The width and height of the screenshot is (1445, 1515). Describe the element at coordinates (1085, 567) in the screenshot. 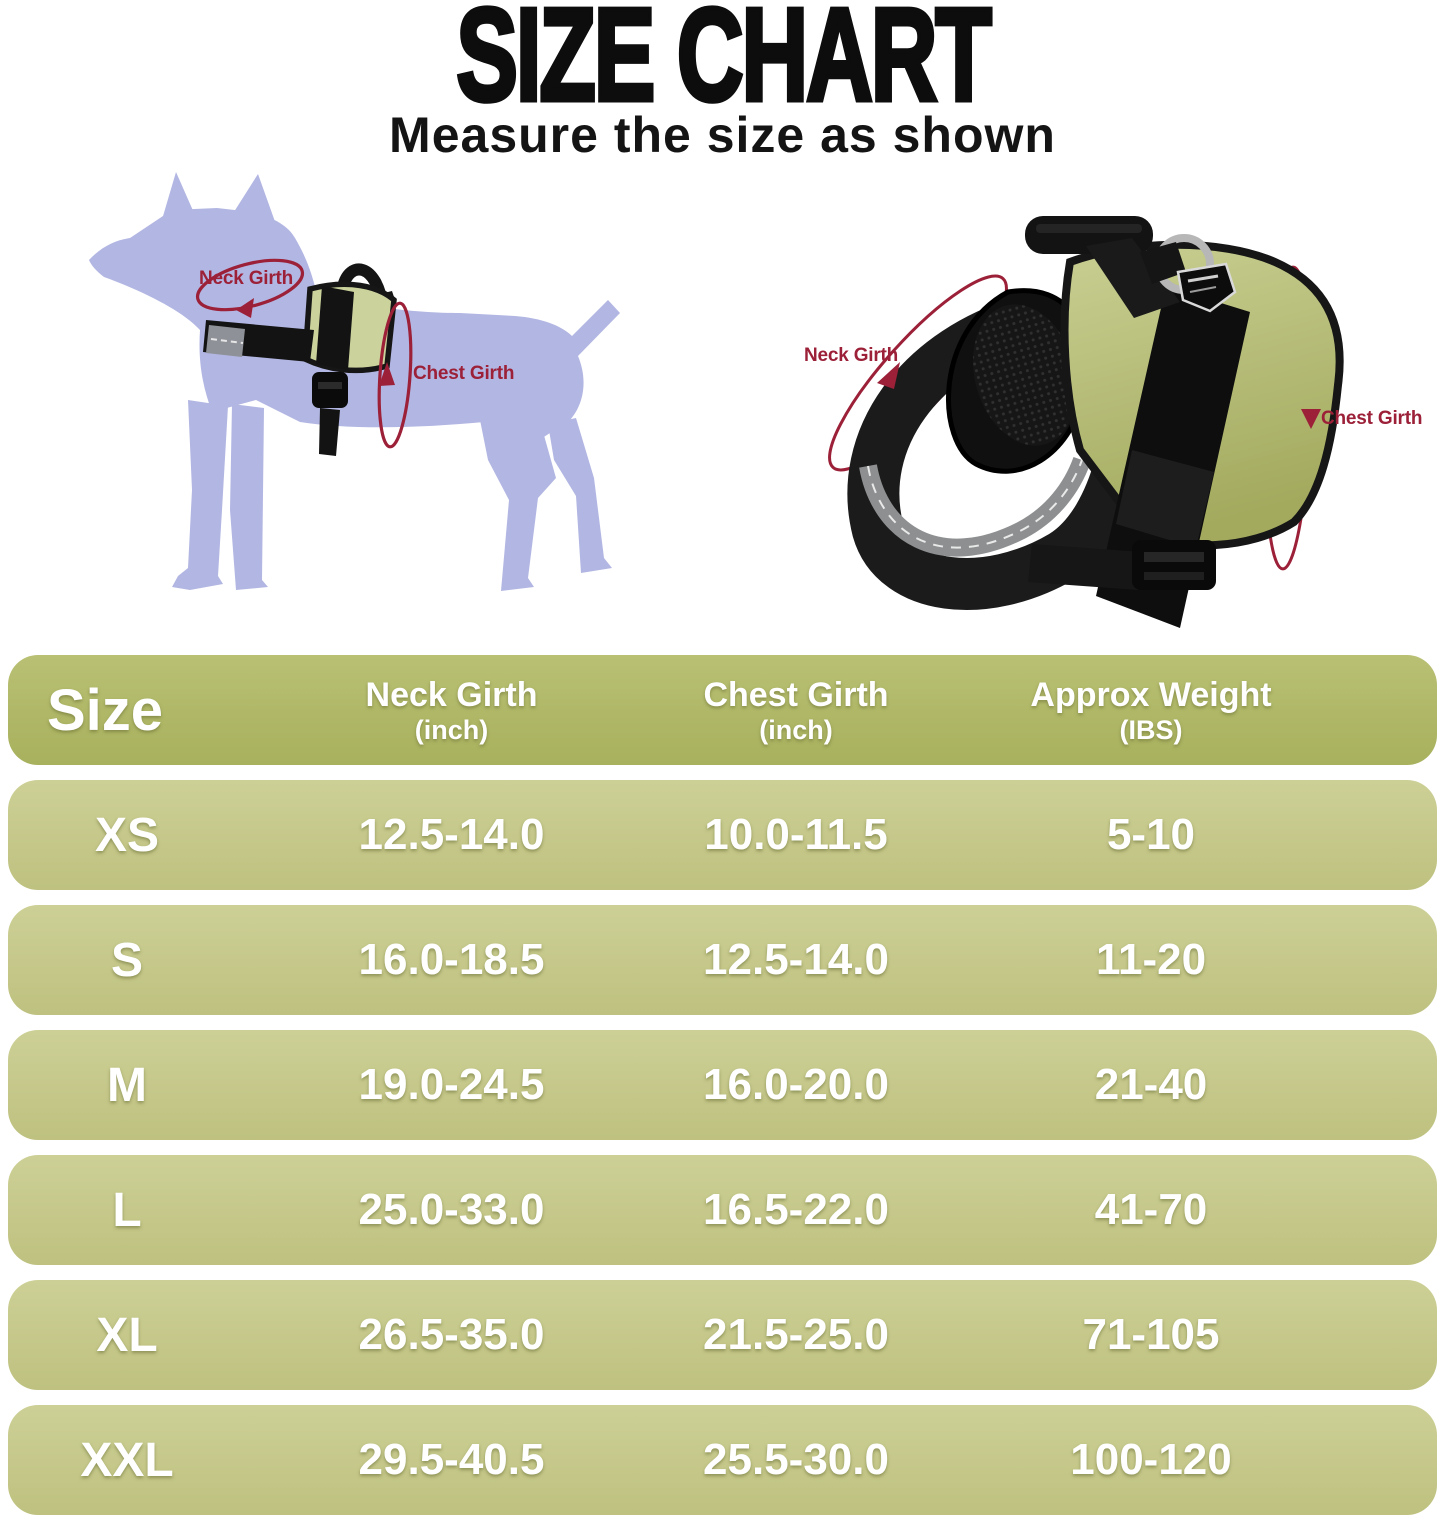

I see `belly-strap` at that location.